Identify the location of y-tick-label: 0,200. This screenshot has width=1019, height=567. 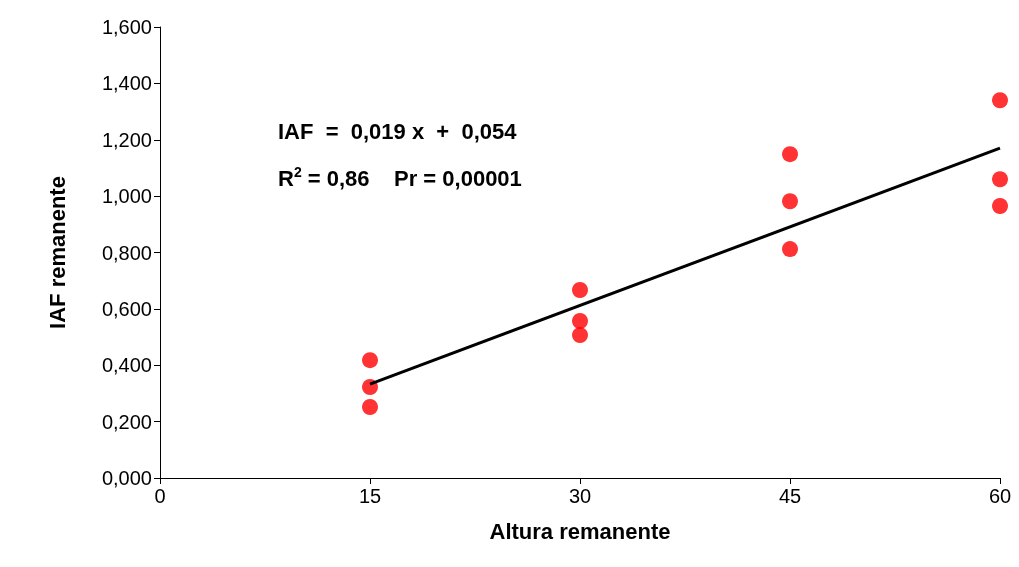
(126, 421).